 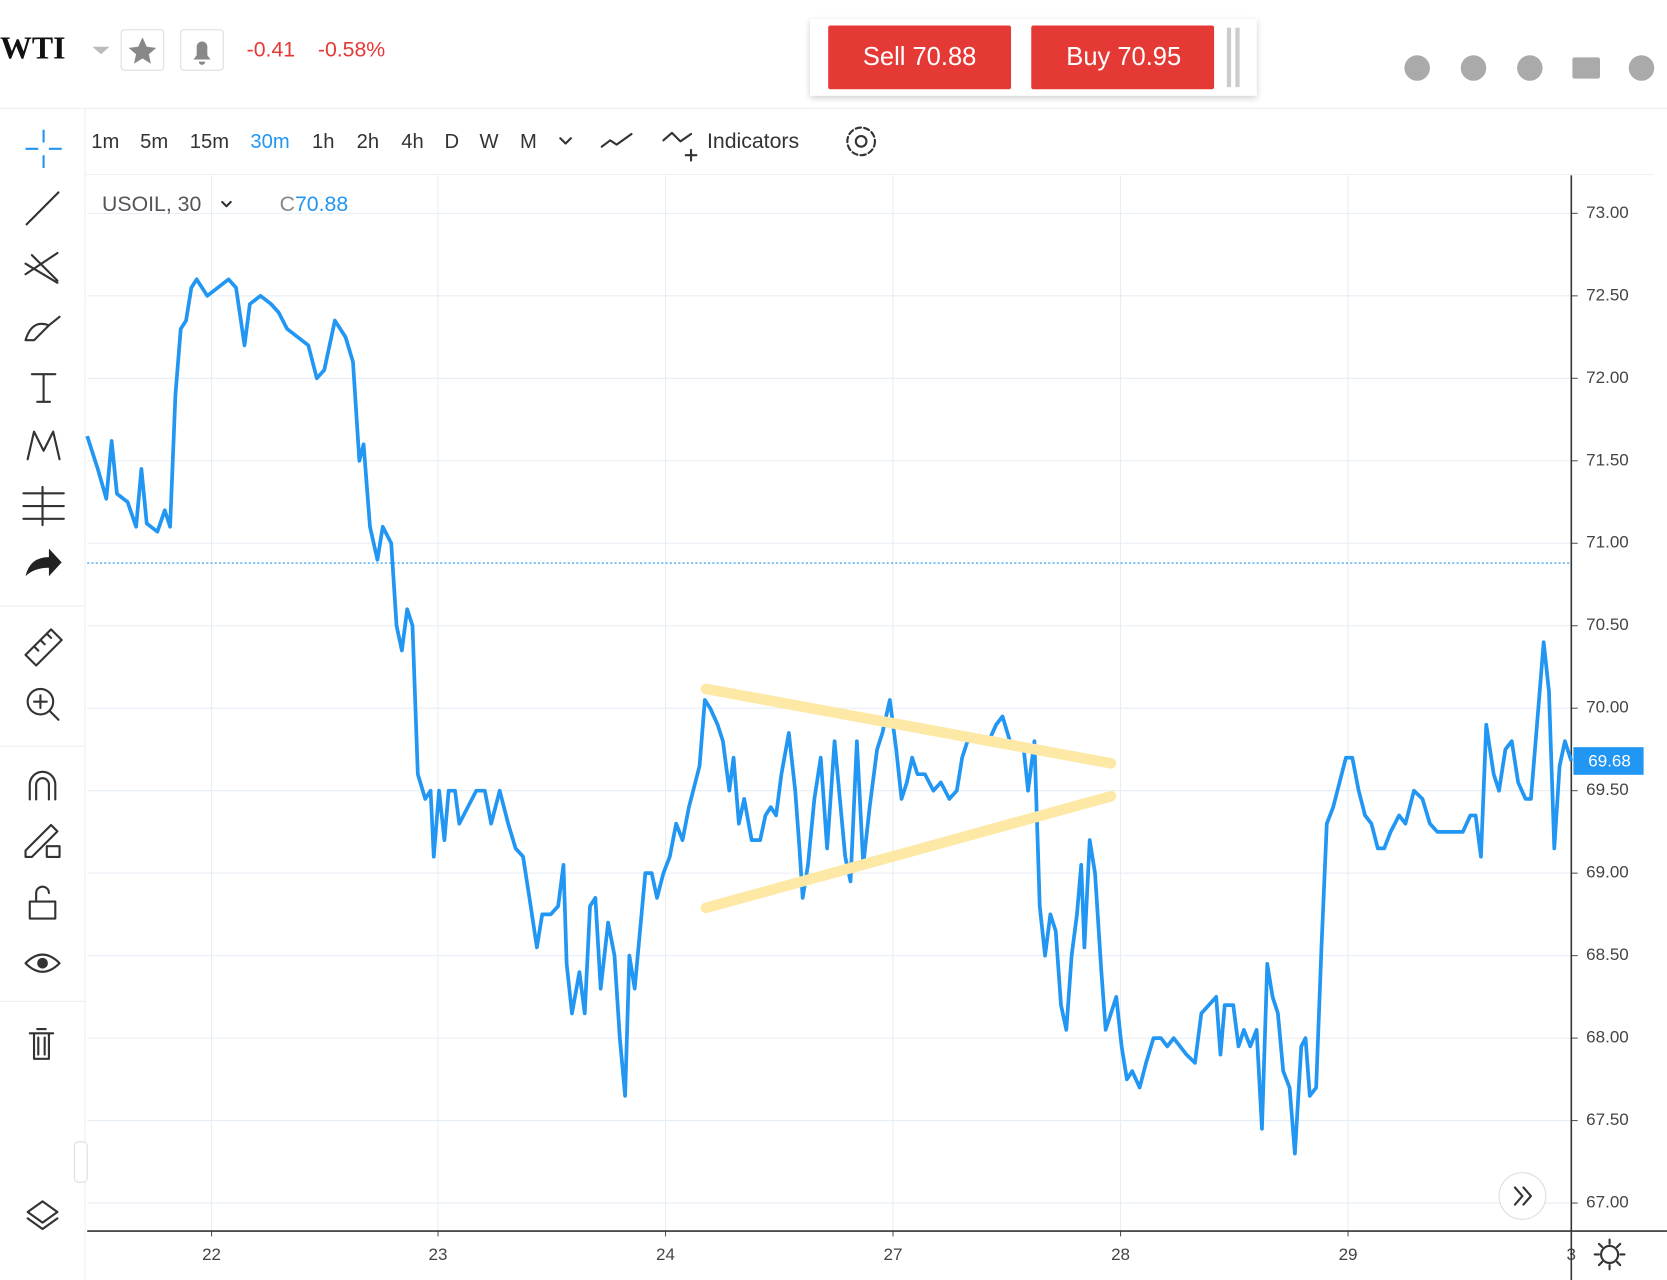 What do you see at coordinates (1522, 1196) in the screenshot?
I see `scroll-to-realtime` at bounding box center [1522, 1196].